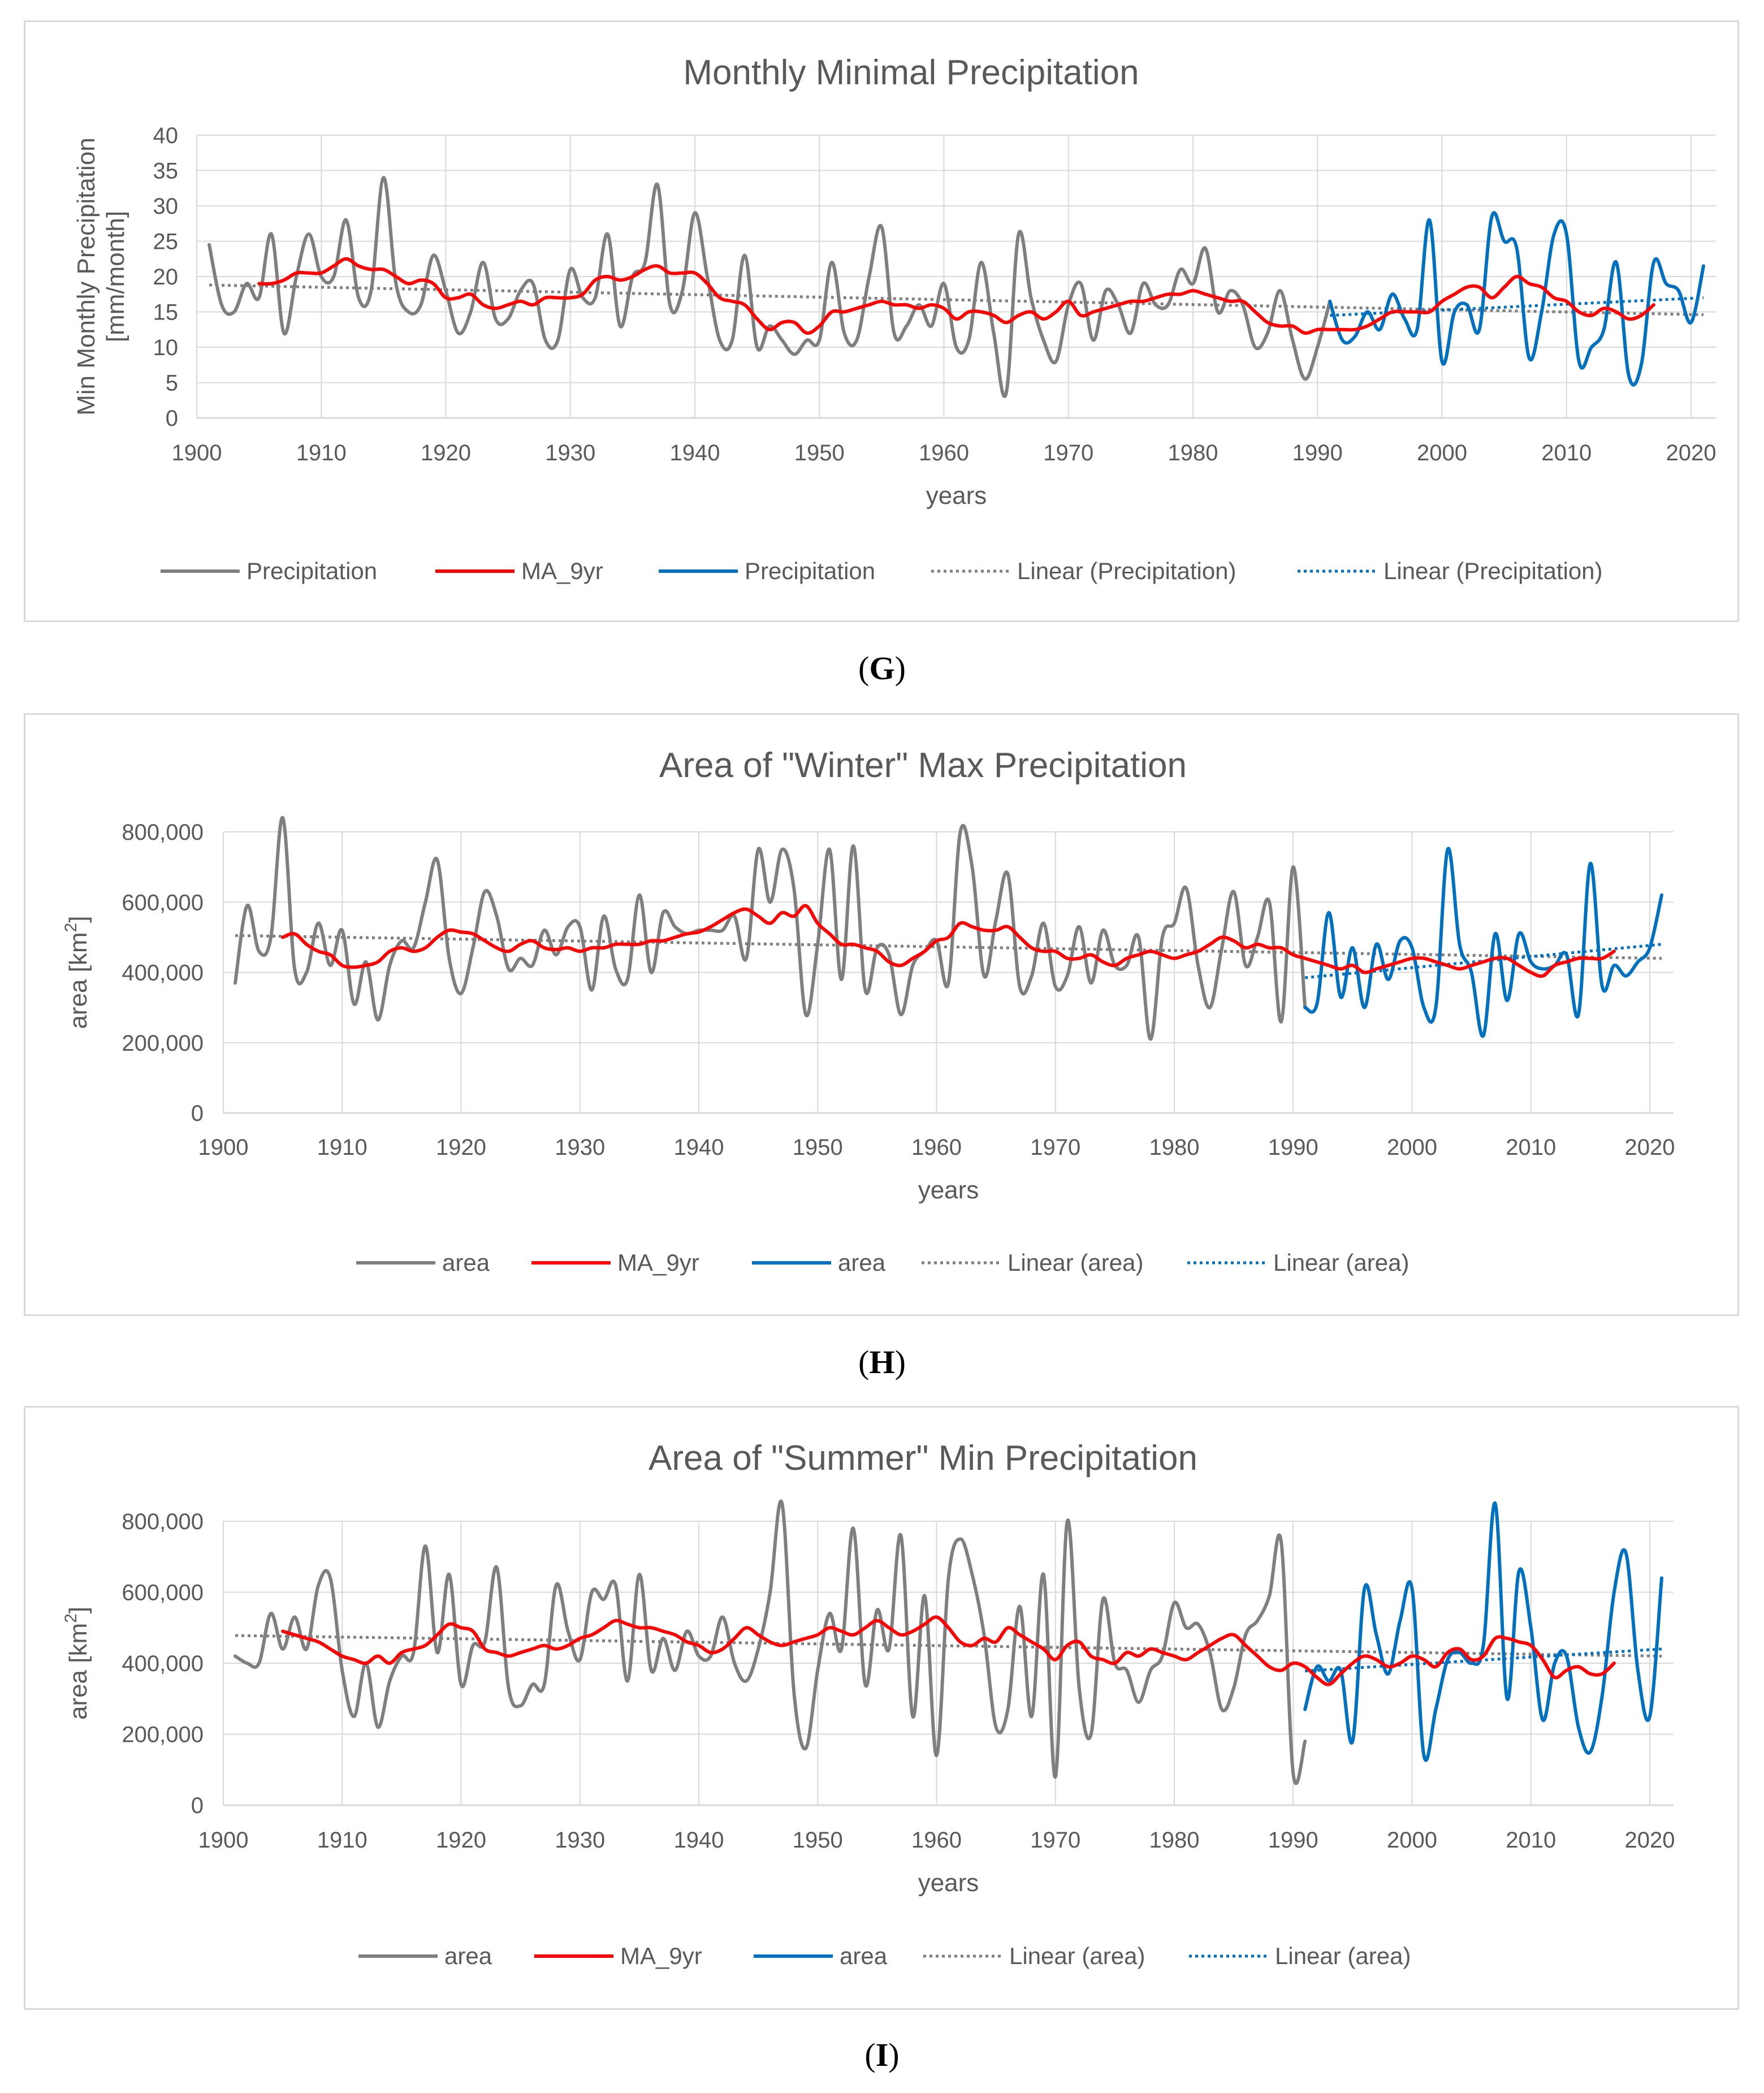  I want to click on y-tick-label: 10, so click(166, 348).